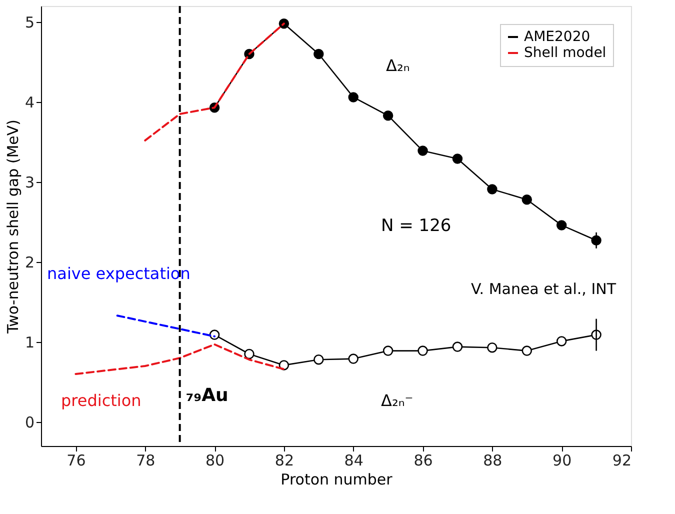 Image resolution: width=675 pixels, height=514 pixels. Describe the element at coordinates (398, 65) in the screenshot. I see `annotation: Δ₂ₙ` at that location.